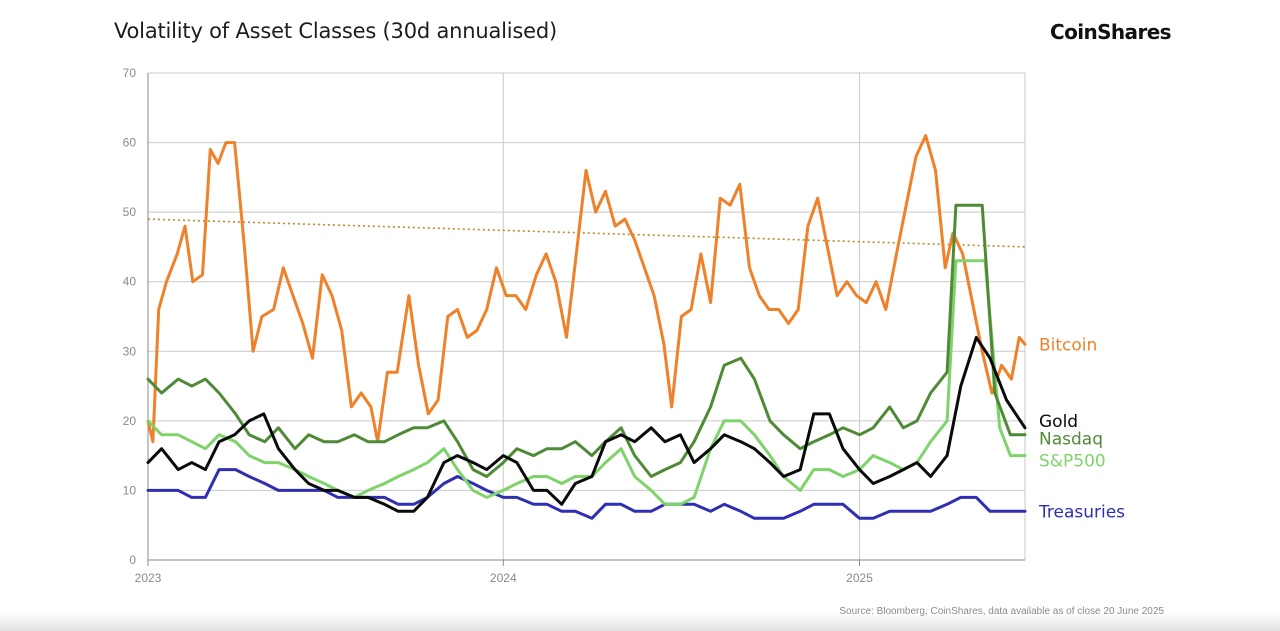  I want to click on series-label-nasdaq: Nasdaq, so click(1071, 439).